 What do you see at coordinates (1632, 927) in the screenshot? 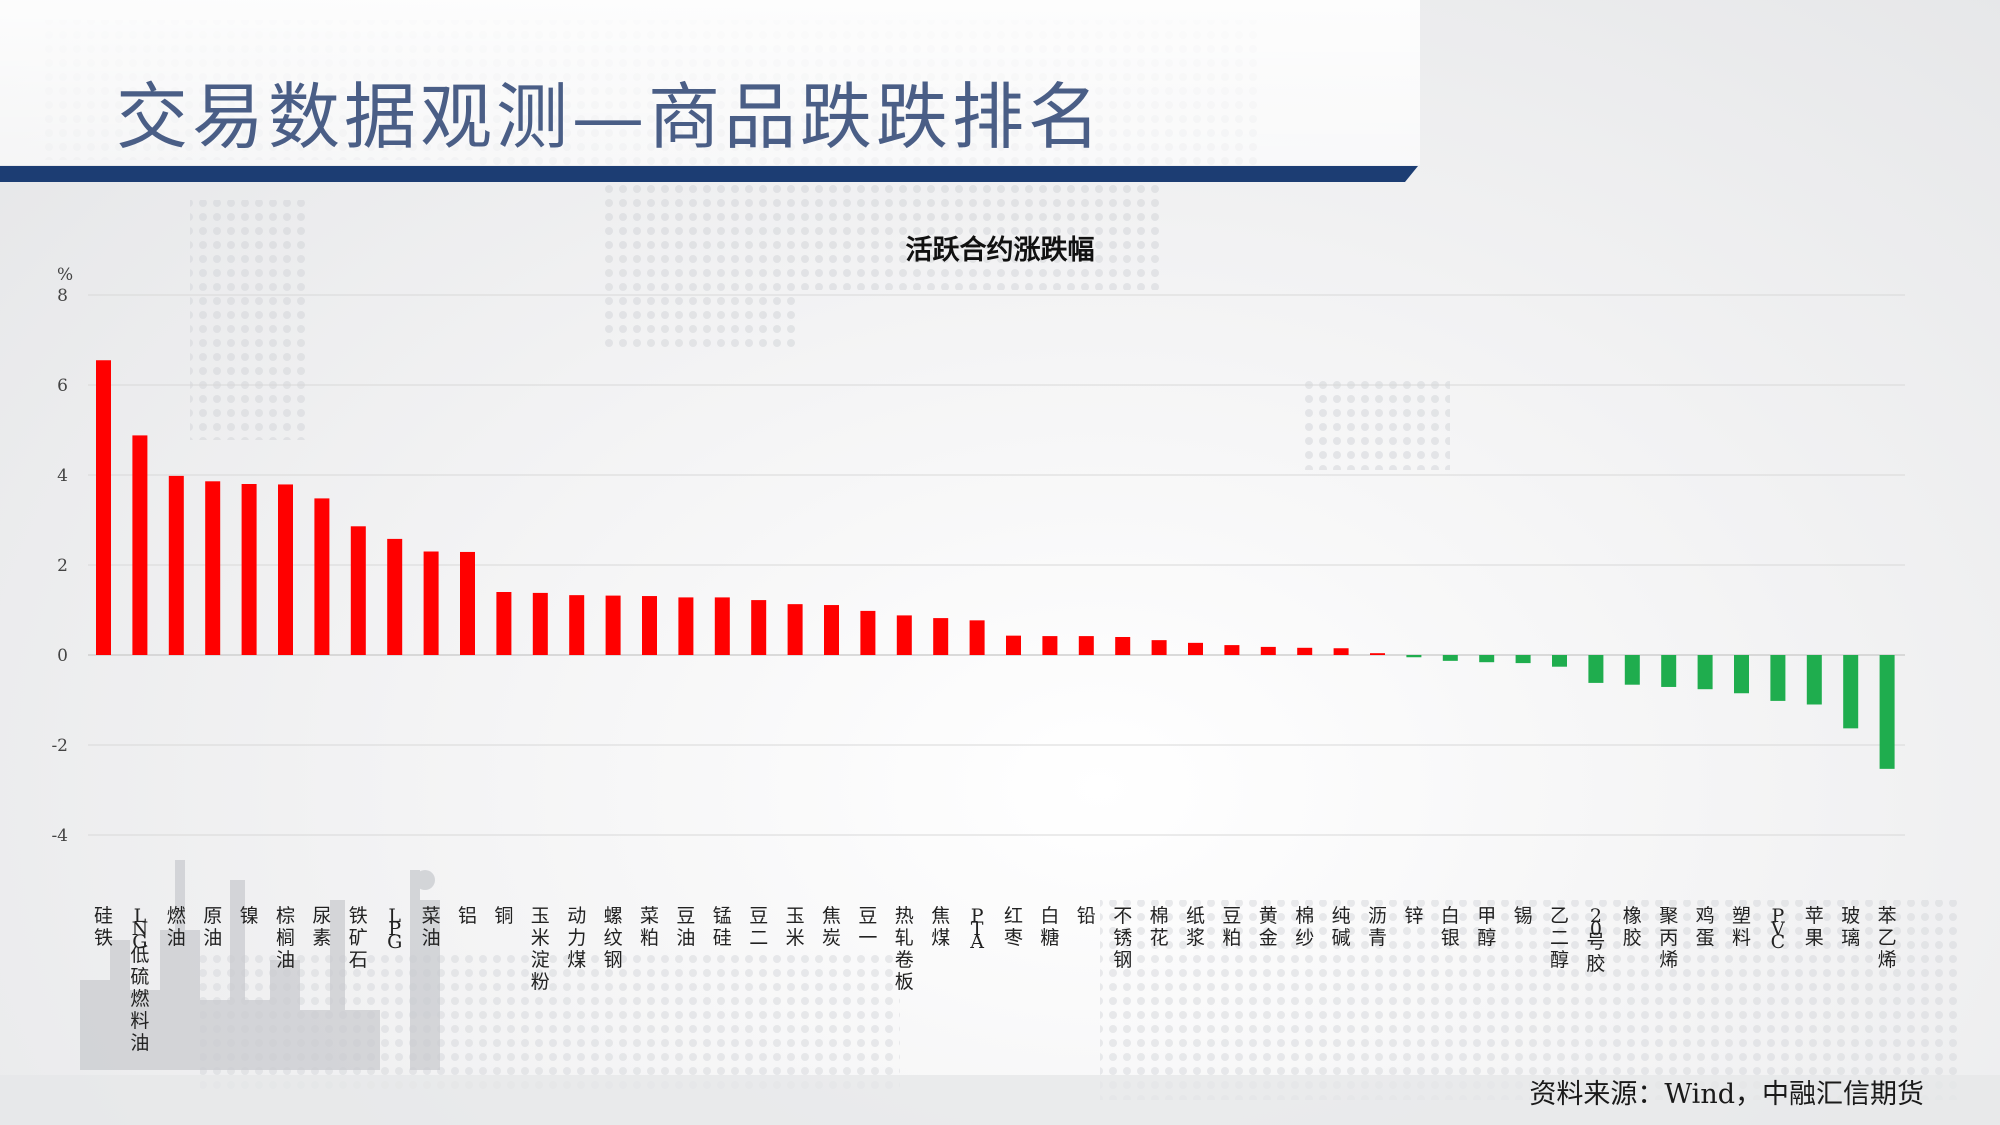
I see `category-label: 橡胶` at bounding box center [1632, 927].